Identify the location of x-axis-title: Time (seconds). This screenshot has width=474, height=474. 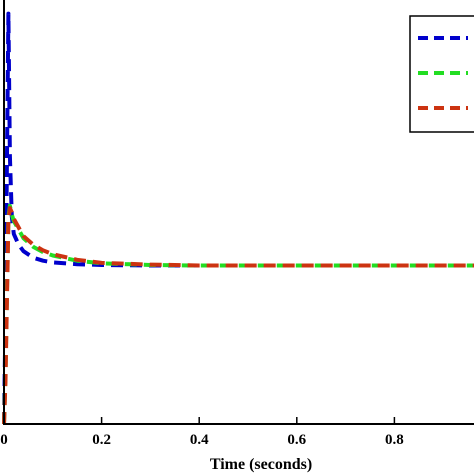
(261, 464).